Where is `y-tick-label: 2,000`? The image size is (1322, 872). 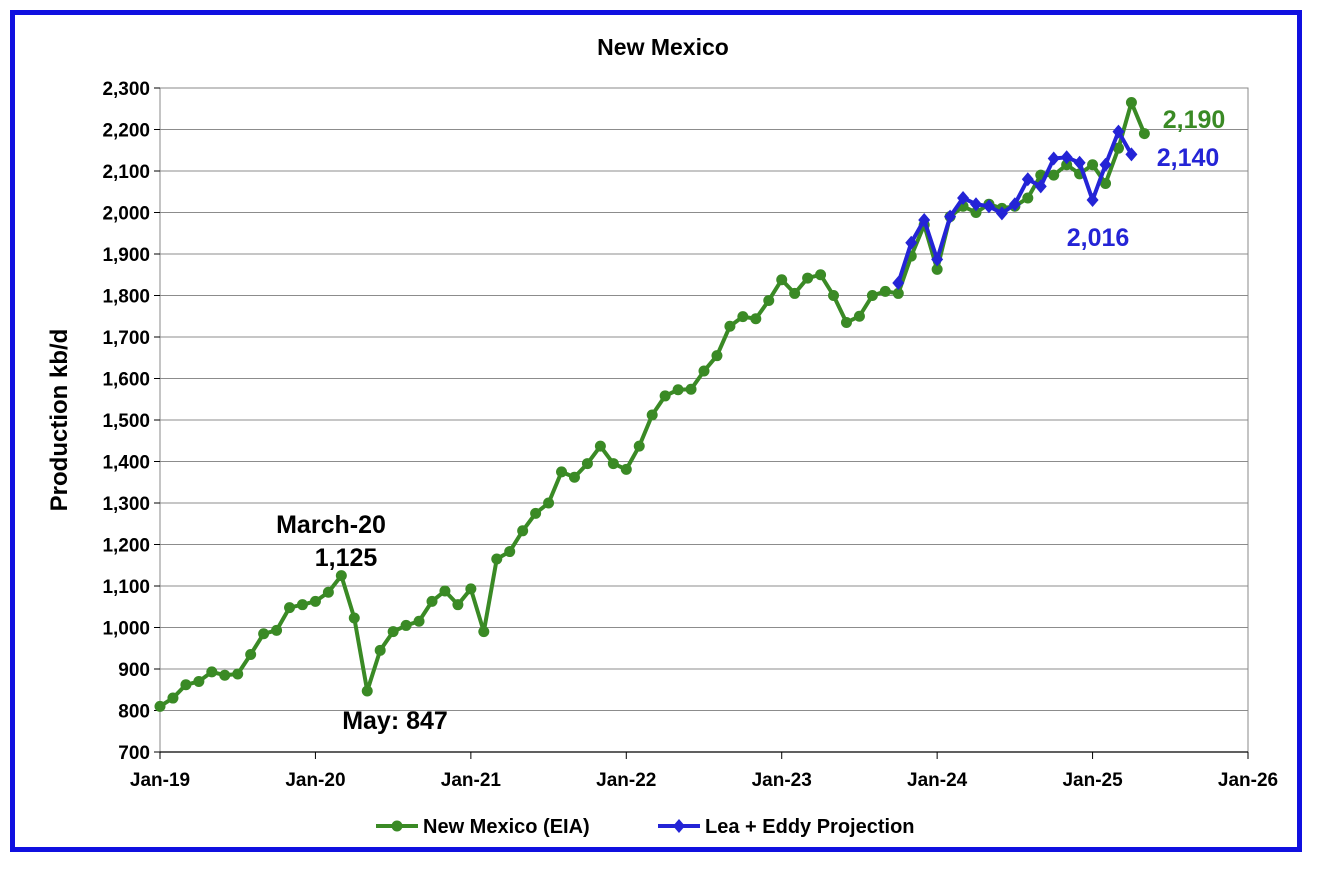
y-tick-label: 2,000 is located at coordinates (126, 214).